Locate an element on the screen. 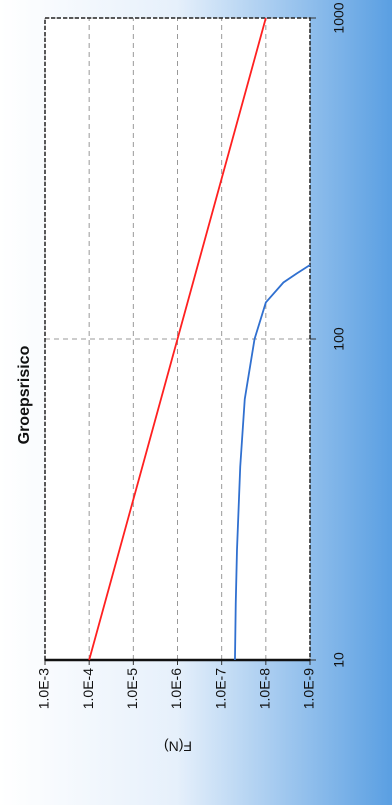 Image resolution: width=392 pixels, height=805 pixels. x-tick-label: 10 is located at coordinates (339, 660).